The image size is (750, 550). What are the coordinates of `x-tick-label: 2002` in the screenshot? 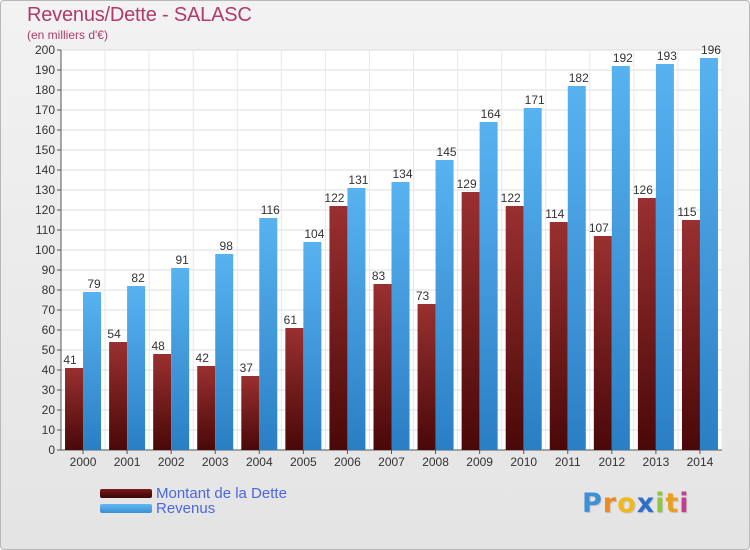 It's located at (171, 462).